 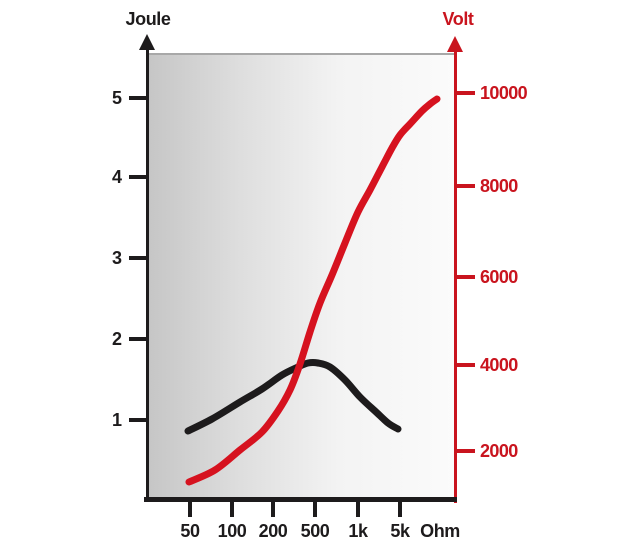 I want to click on right-tick-label: 10000, so click(x=504, y=93).